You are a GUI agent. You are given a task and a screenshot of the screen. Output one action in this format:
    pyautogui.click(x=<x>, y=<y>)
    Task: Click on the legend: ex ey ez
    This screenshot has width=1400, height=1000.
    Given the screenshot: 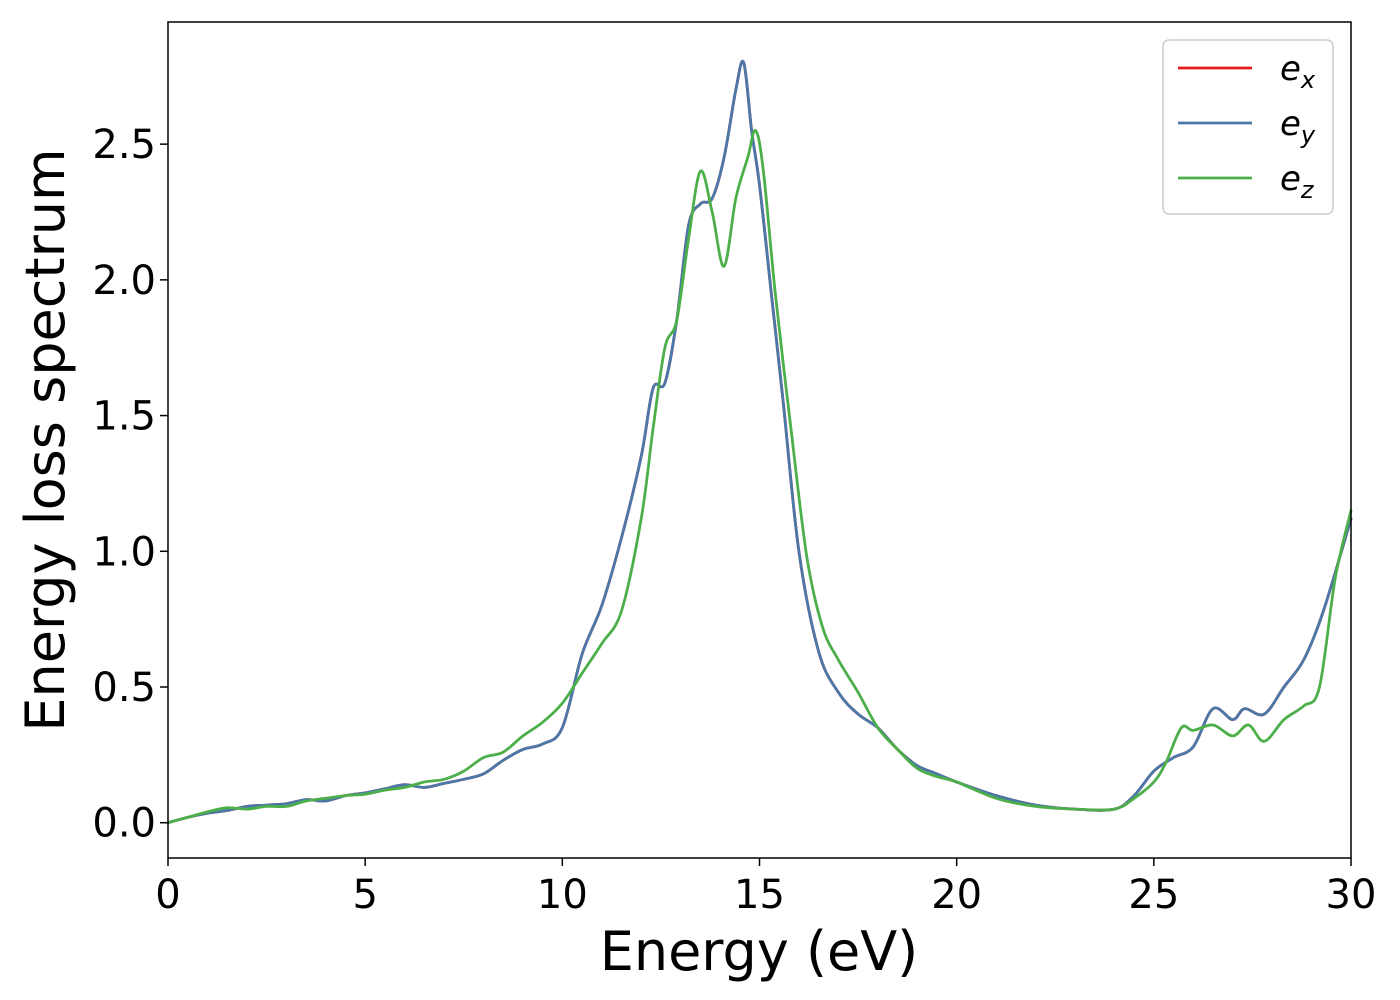 What is the action you would take?
    pyautogui.click(x=1248, y=127)
    